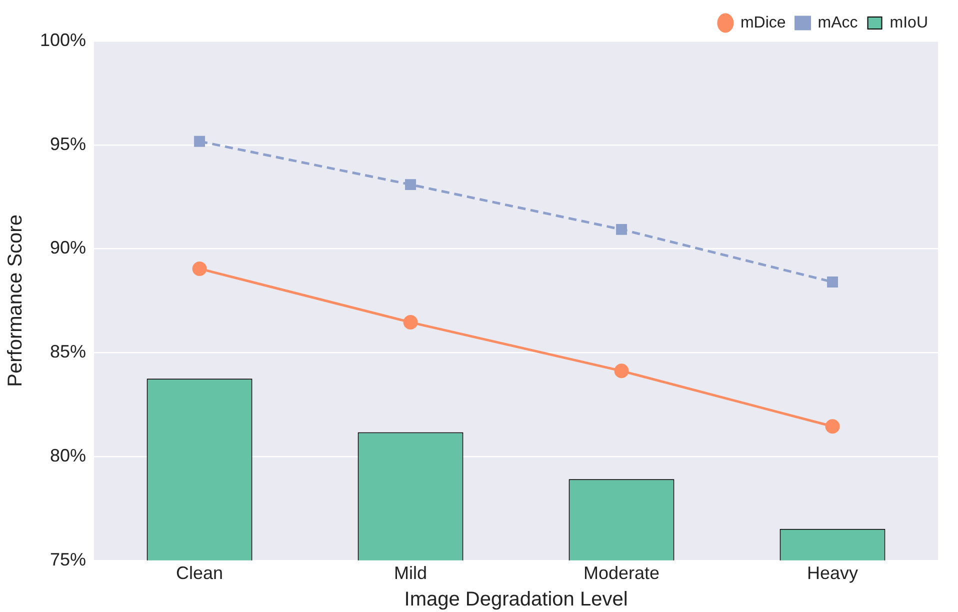 The height and width of the screenshot is (612, 958). What do you see at coordinates (68, 352) in the screenshot?
I see `y-tick-label: 85%` at bounding box center [68, 352].